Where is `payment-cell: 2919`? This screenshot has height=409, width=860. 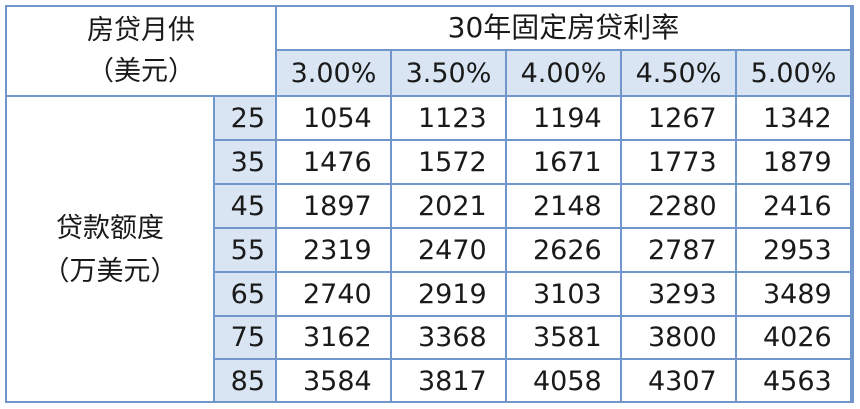 payment-cell: 2919 is located at coordinates (449, 295).